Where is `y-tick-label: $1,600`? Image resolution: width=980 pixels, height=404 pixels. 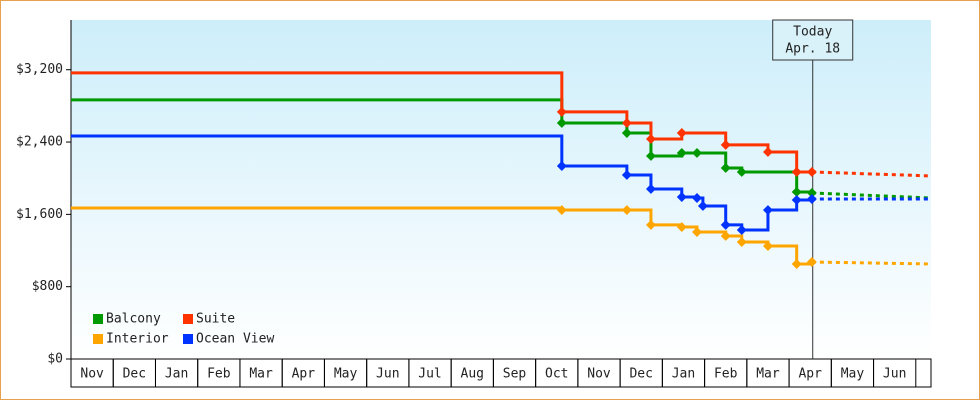
y-tick-label: $1,600 is located at coordinates (39, 214).